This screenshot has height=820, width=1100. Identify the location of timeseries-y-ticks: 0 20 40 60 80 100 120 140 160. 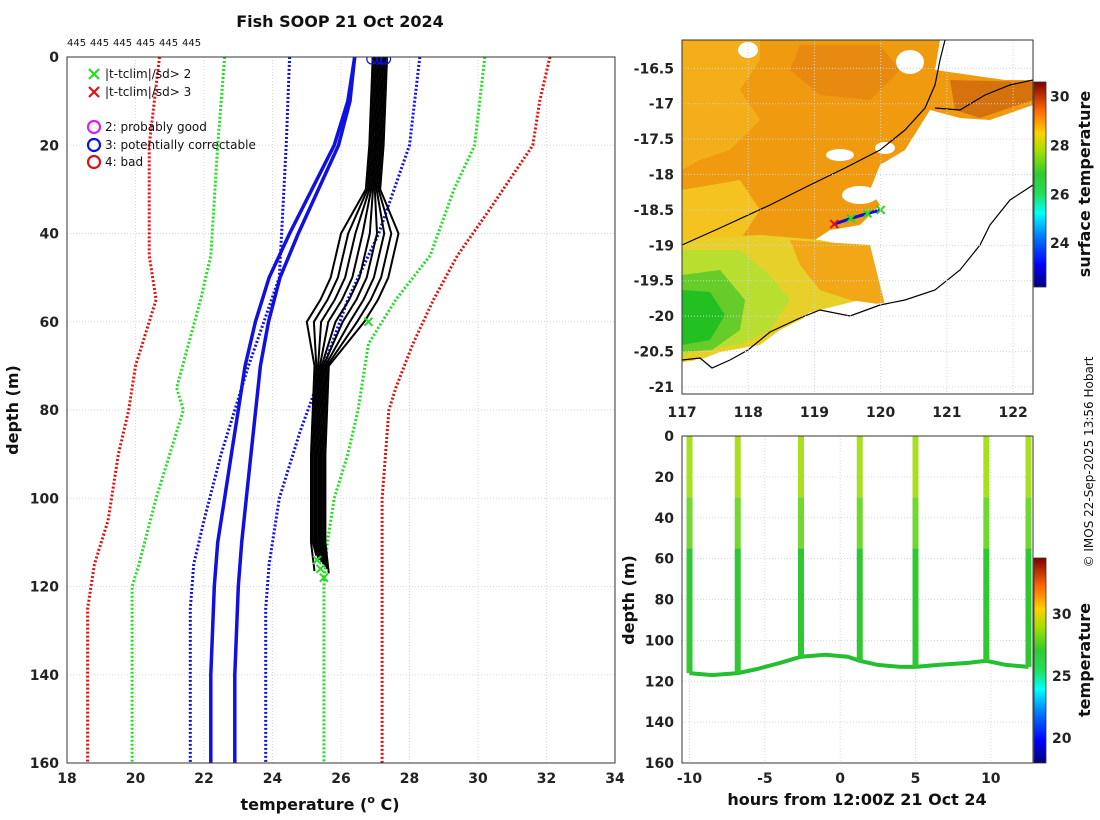
(659, 600).